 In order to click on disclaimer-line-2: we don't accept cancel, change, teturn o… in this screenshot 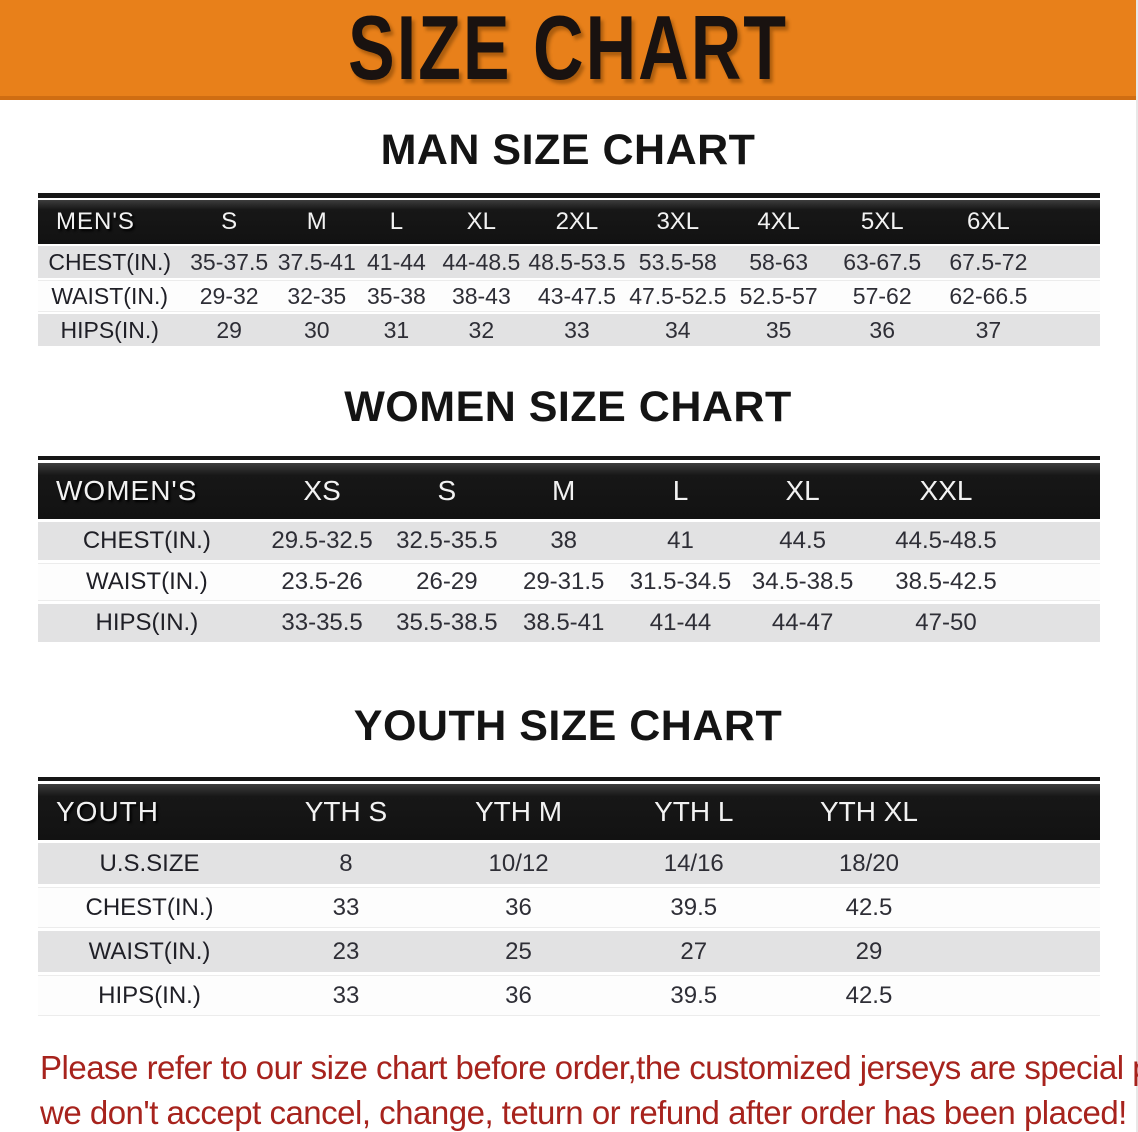, I will do `click(583, 1112)`.